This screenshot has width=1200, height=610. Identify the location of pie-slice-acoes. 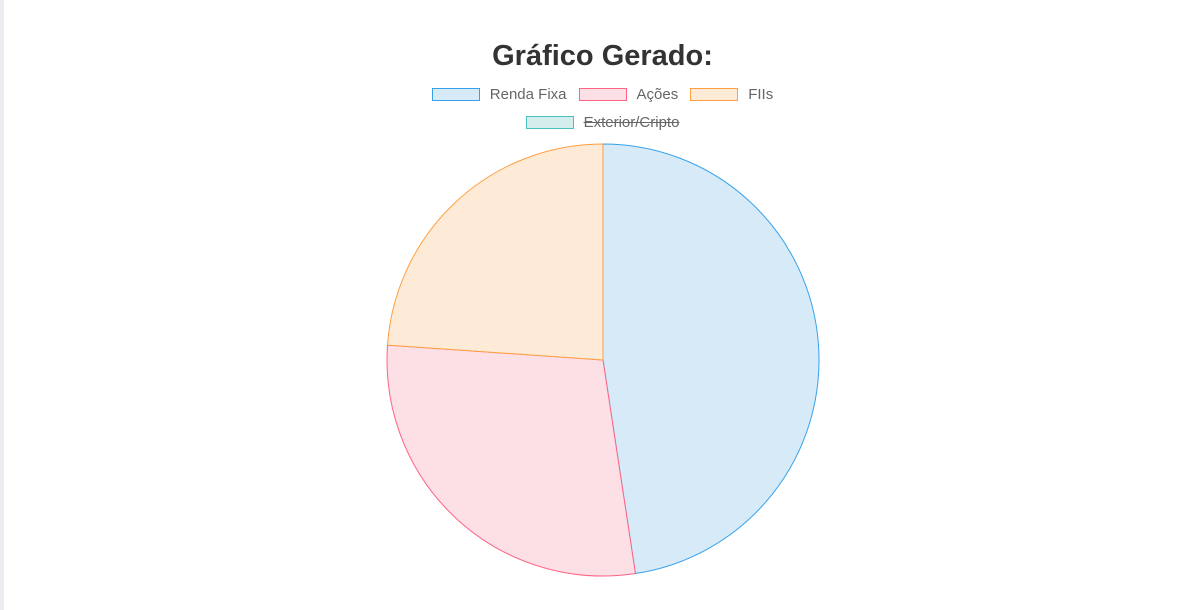
(511, 460).